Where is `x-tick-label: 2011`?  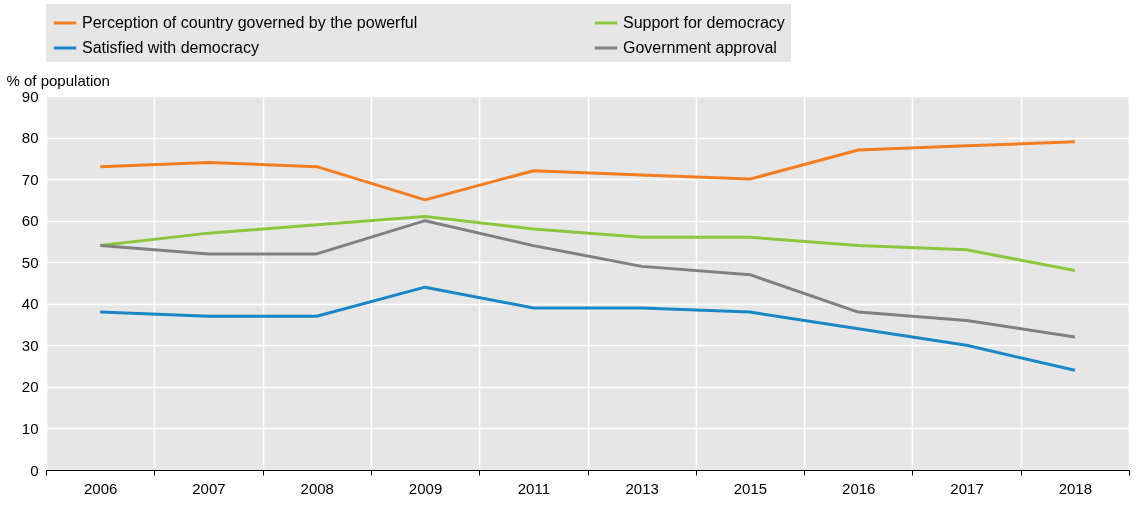
x-tick-label: 2011 is located at coordinates (533, 488).